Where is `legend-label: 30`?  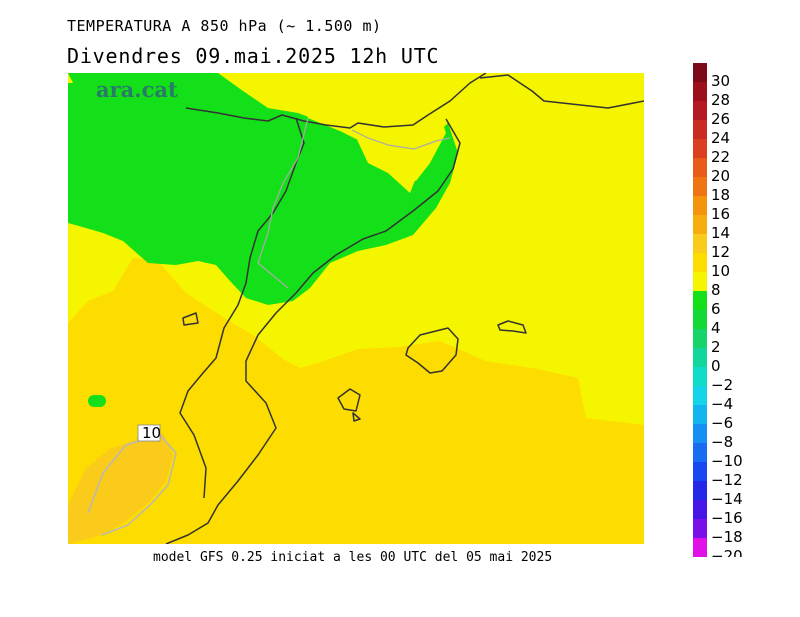 legend-label: 30 is located at coordinates (720, 81).